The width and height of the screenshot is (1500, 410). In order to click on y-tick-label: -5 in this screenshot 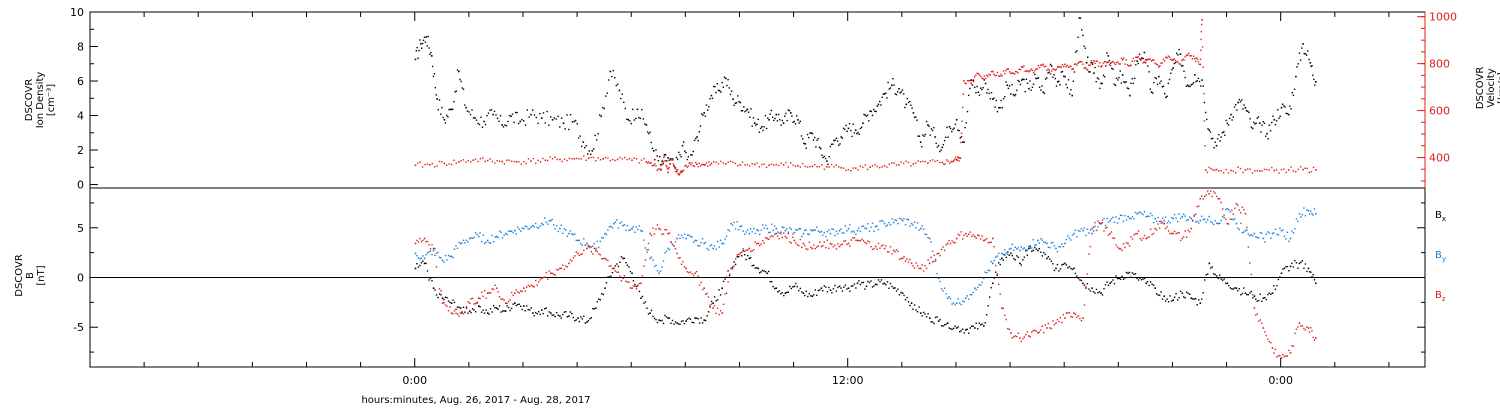, I will do `click(78, 327)`.